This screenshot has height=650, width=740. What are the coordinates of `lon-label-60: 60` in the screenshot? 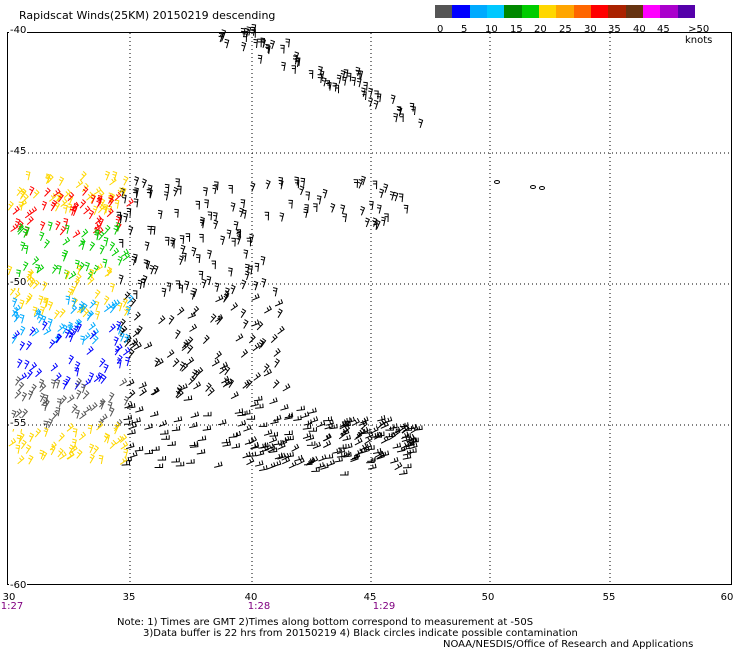 It's located at (727, 597).